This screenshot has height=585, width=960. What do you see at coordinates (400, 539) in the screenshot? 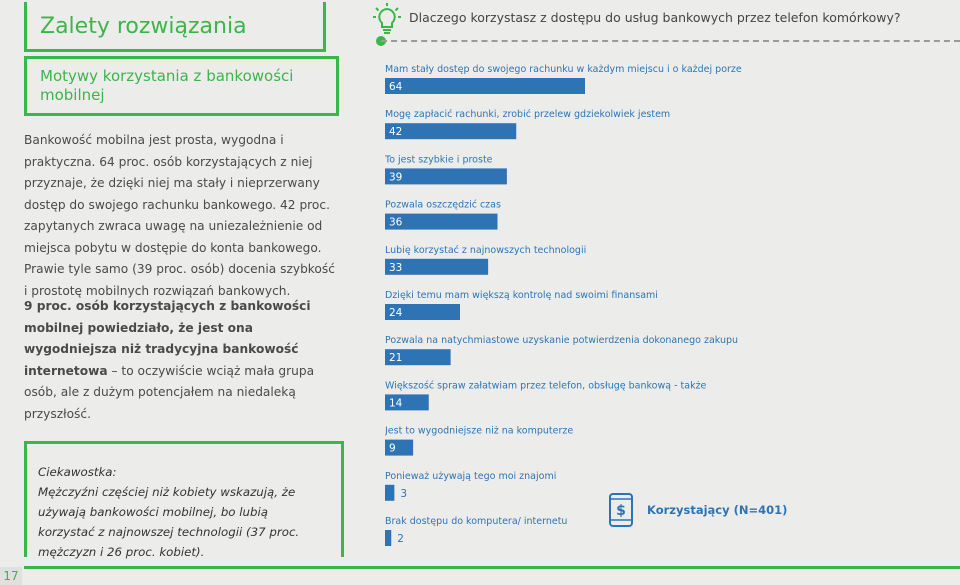
I see `value-label: 2` at bounding box center [400, 539].